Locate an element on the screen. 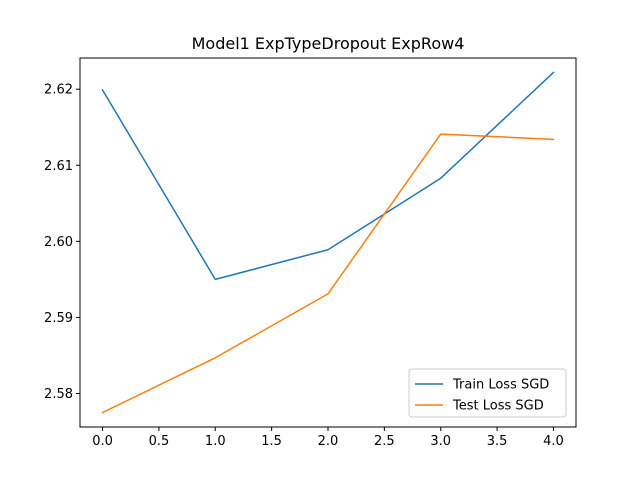 This screenshot has height=480, width=640. legend-label: Test Loss SGD is located at coordinates (498, 406).